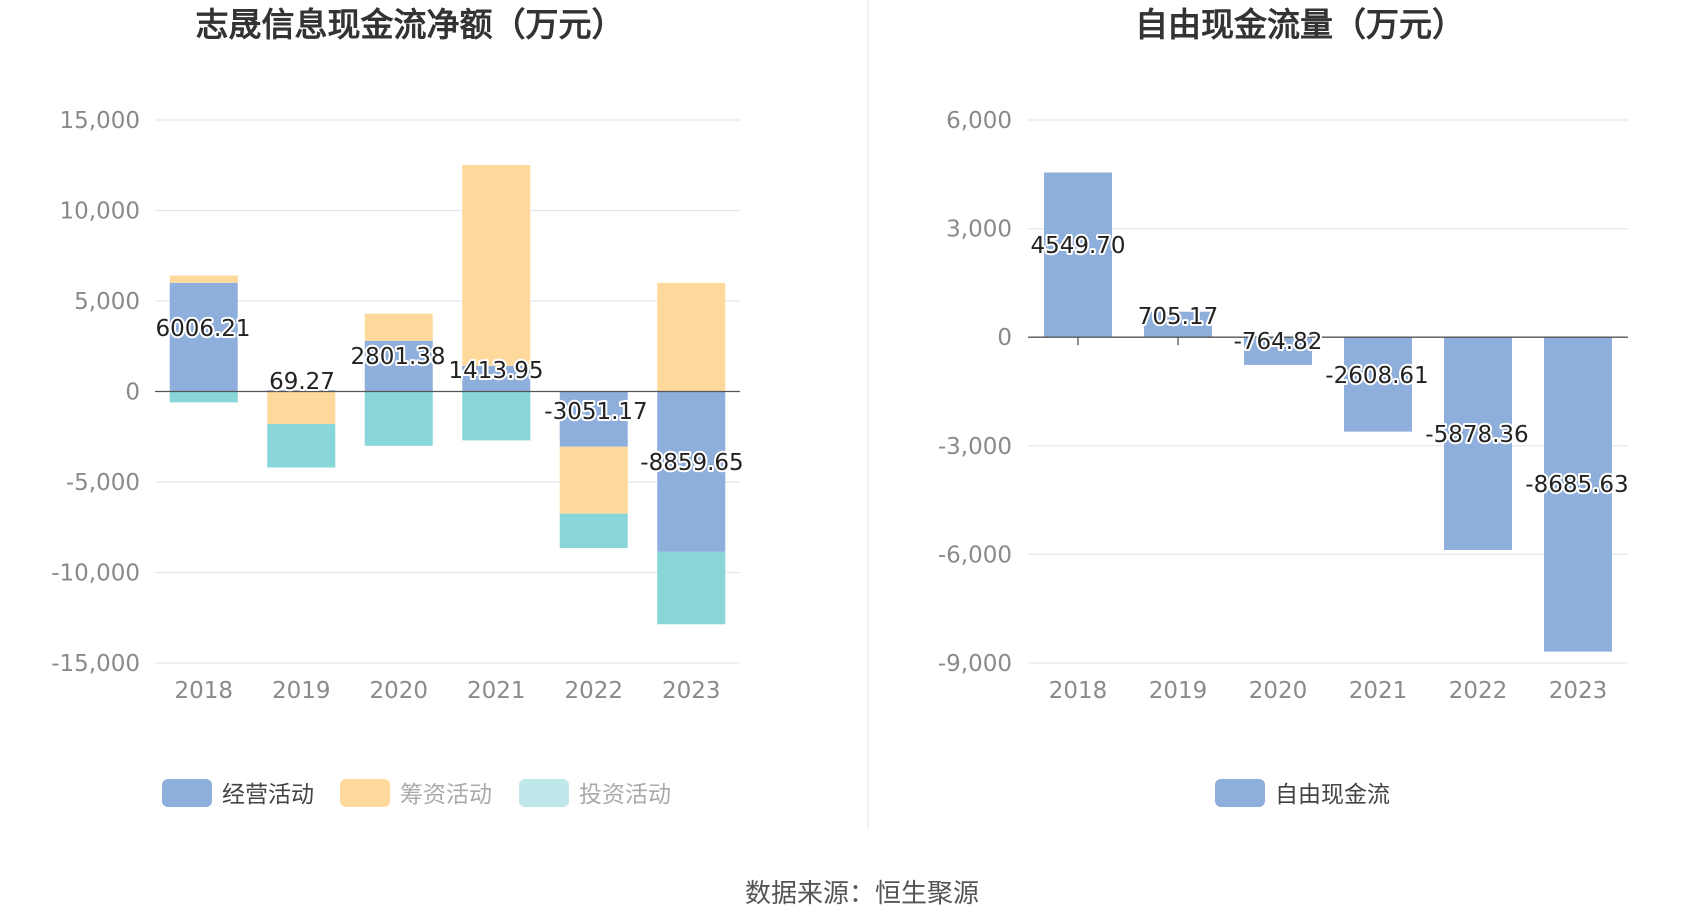 The image size is (1700, 918). Describe the element at coordinates (446, 795) in the screenshot. I see `legend-label: 筹资活动` at that location.